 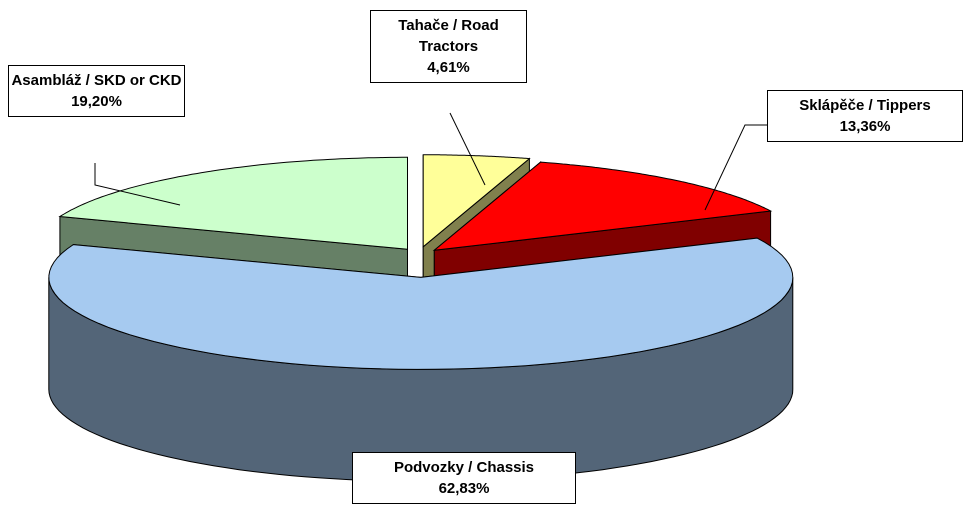 I want to click on category-label: Asambláž / SKD or CKD, so click(x=96, y=80).